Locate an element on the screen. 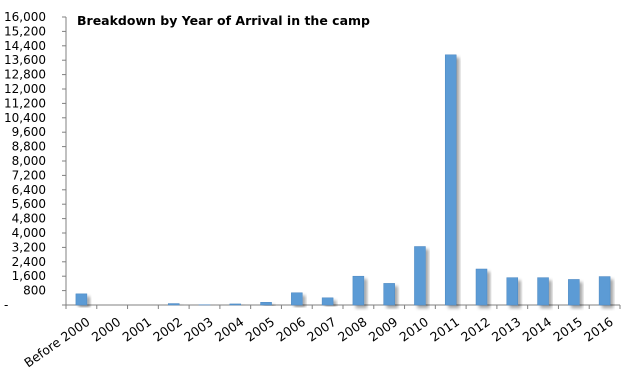 The image size is (623, 390). y-tick-label: 9,600 is located at coordinates (29, 132).